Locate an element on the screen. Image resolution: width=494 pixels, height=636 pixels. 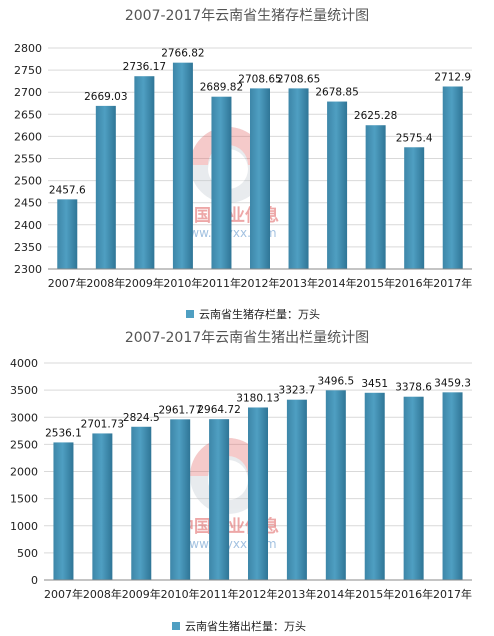
y-tick-label: 2550 is located at coordinates (28, 159).